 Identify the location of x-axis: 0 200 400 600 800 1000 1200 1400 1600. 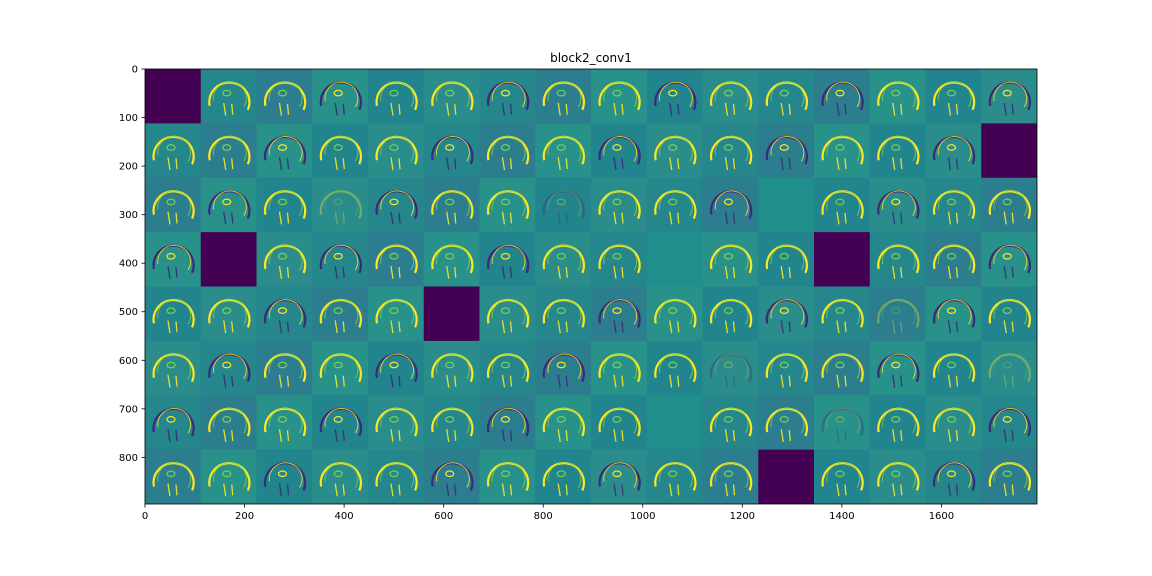
(548, 513).